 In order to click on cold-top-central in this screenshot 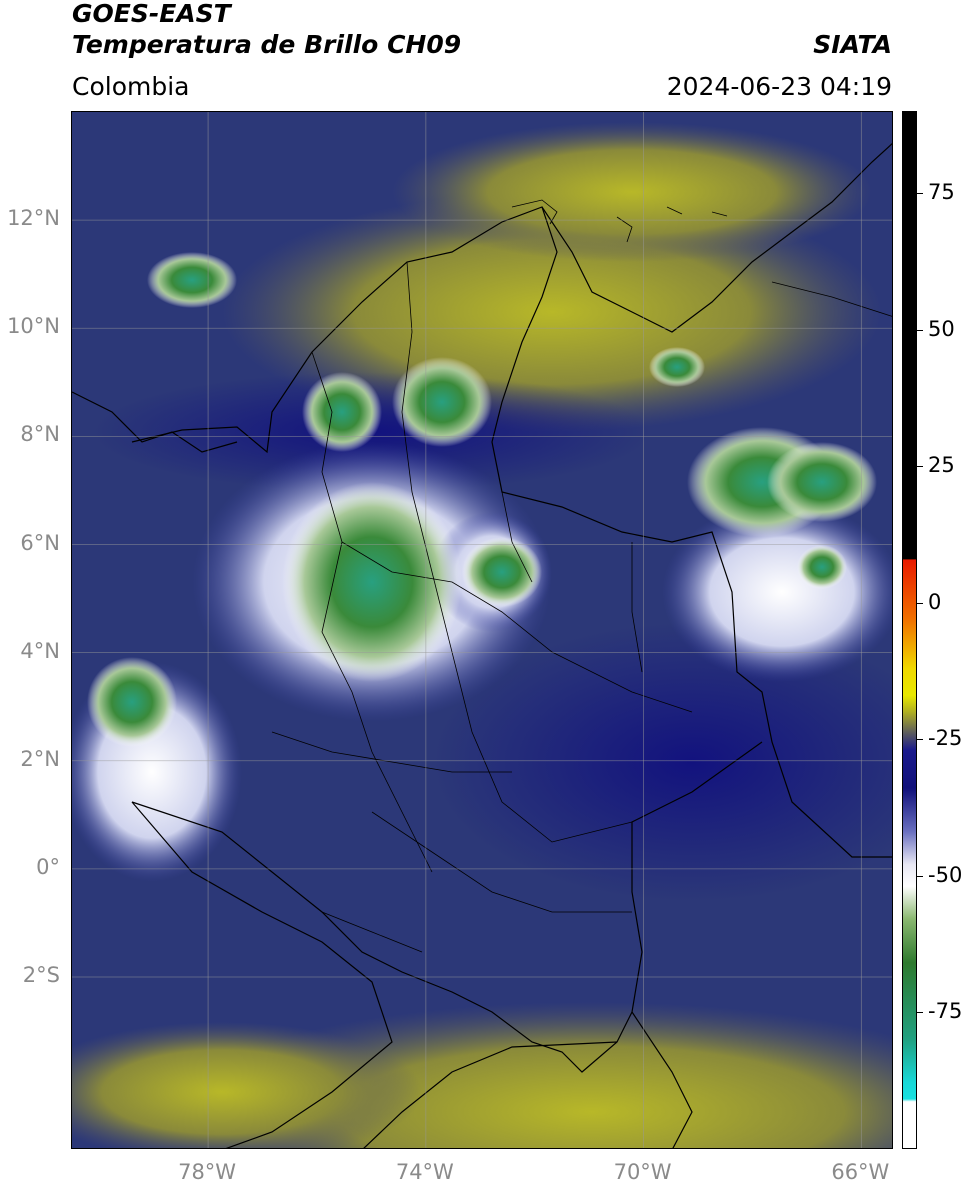, I will do `click(372, 582)`.